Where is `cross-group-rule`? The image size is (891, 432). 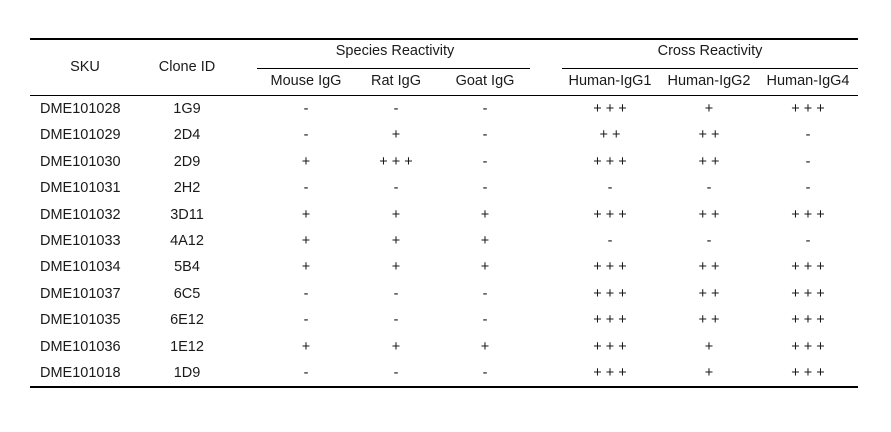
cross-group-rule is located at coordinates (710, 68).